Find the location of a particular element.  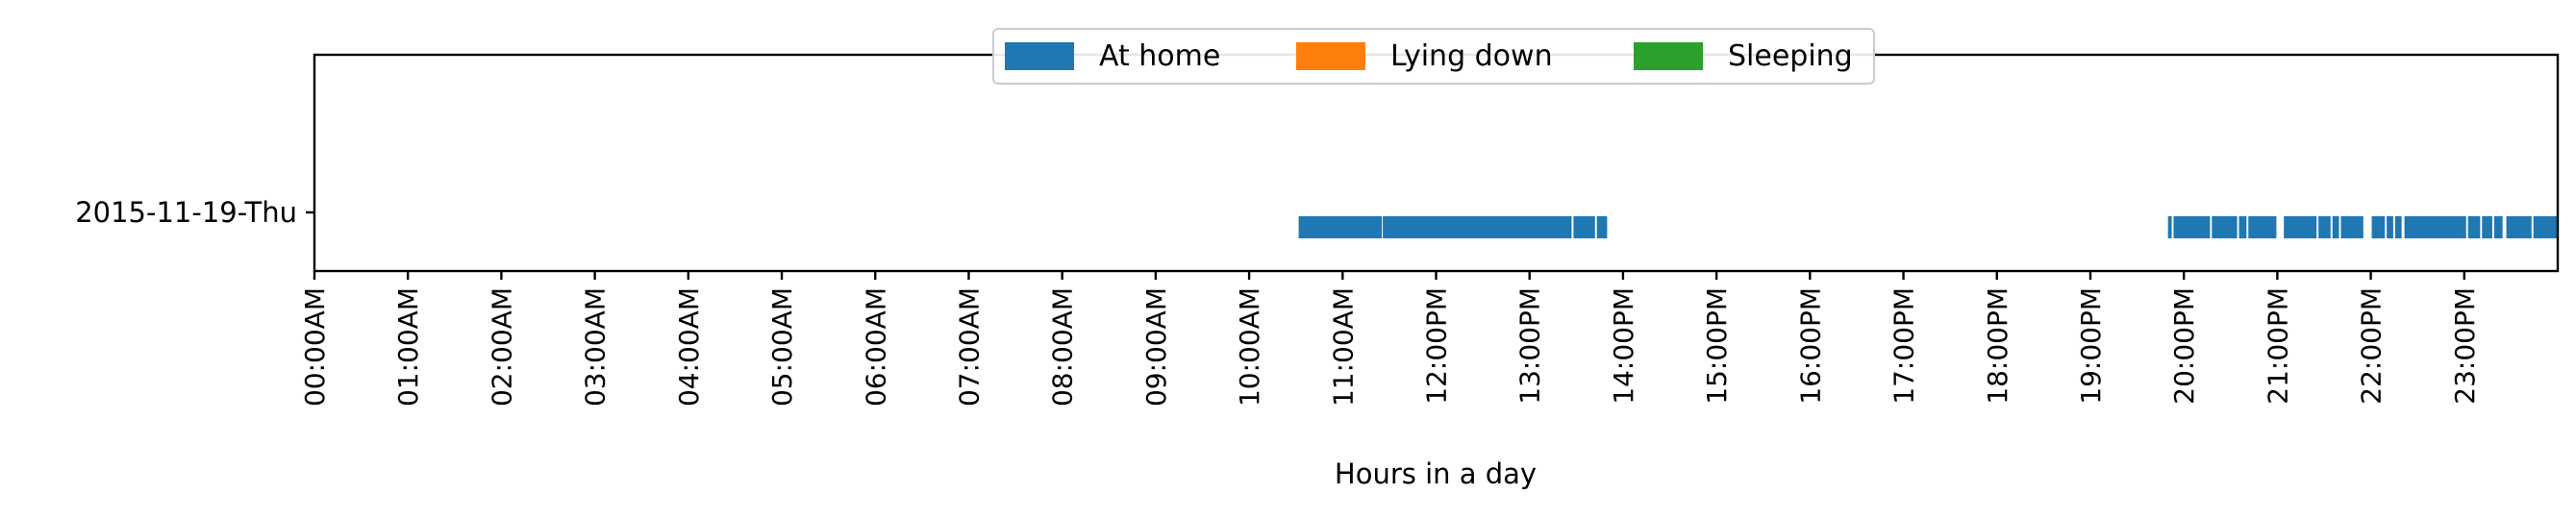

legend: At home Lying down Sleeping is located at coordinates (1433, 56).